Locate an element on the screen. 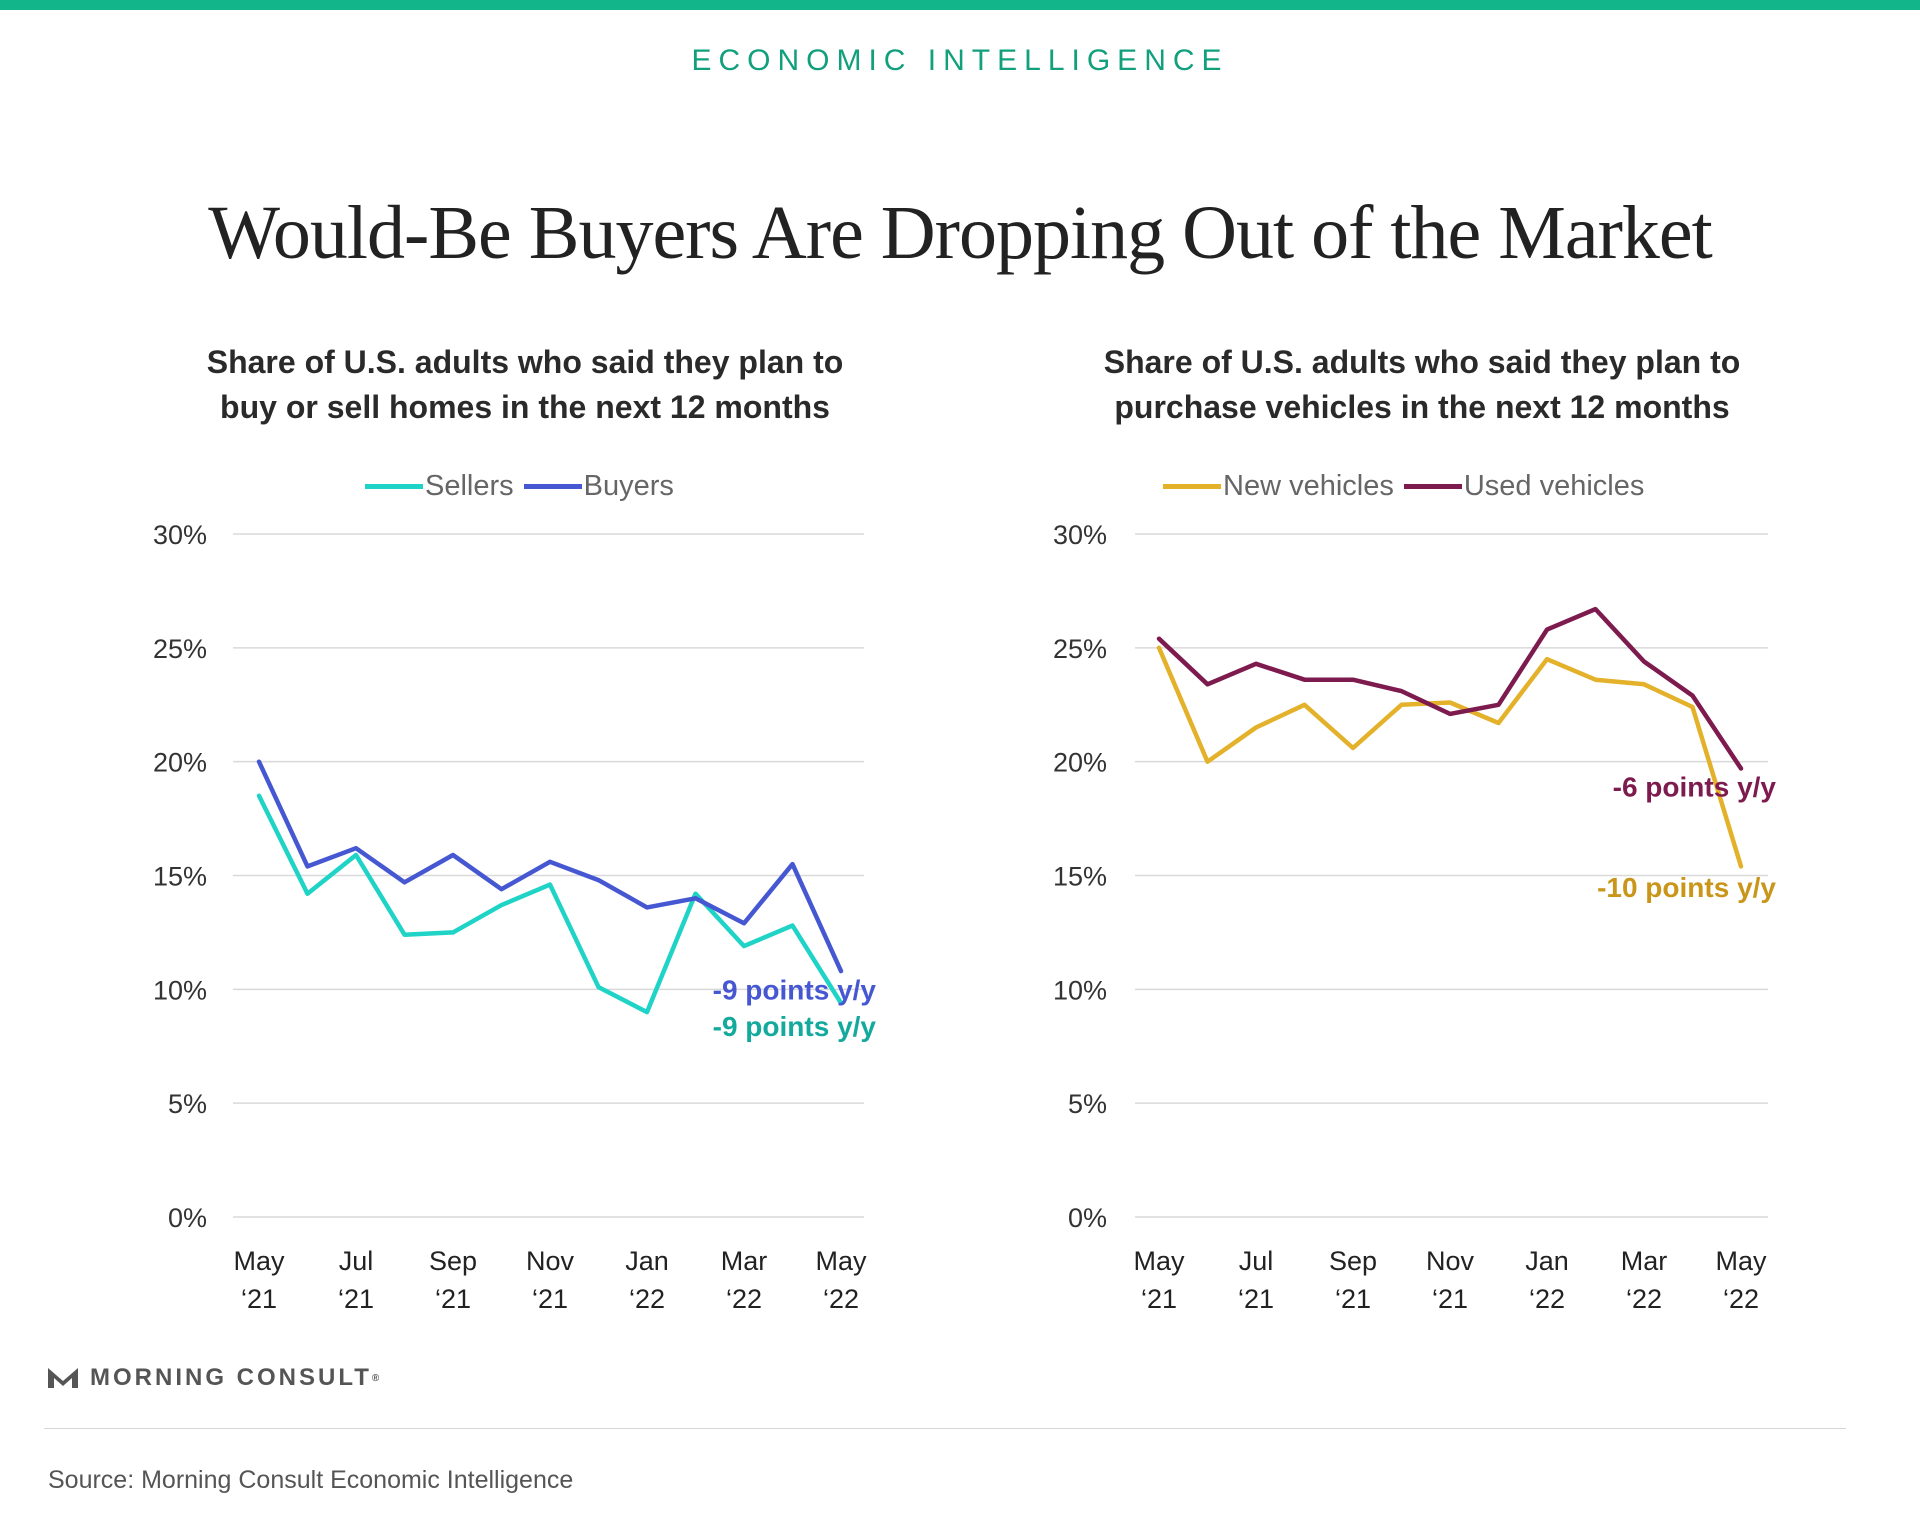 The width and height of the screenshot is (1920, 1536). brand-name: MORNING CONSULT is located at coordinates (231, 1377).